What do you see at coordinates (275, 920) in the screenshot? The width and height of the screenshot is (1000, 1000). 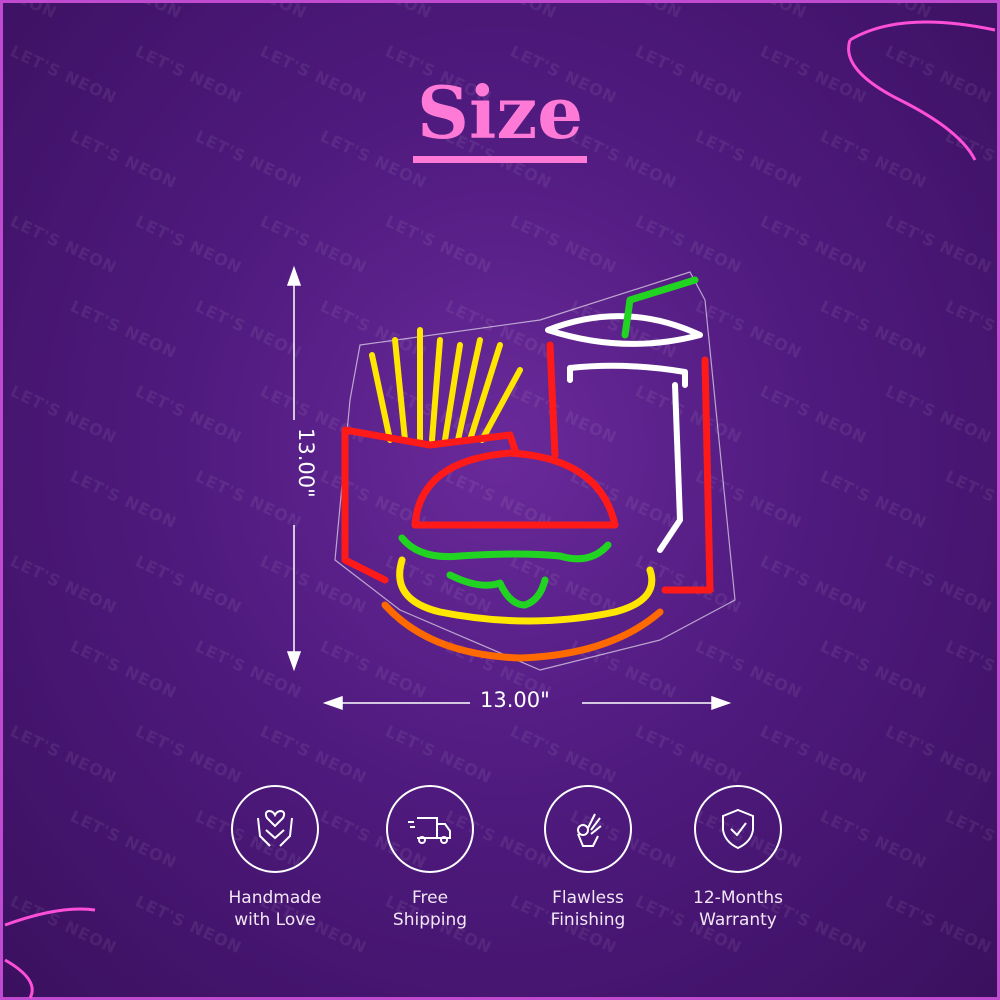 I see `feature-label-line2: with Love` at bounding box center [275, 920].